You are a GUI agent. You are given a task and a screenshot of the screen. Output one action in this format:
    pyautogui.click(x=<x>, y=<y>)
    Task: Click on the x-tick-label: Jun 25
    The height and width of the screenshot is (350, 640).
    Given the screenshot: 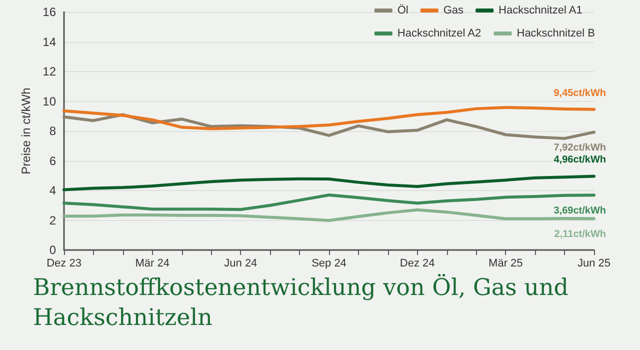 What is the action you would take?
    pyautogui.click(x=594, y=264)
    